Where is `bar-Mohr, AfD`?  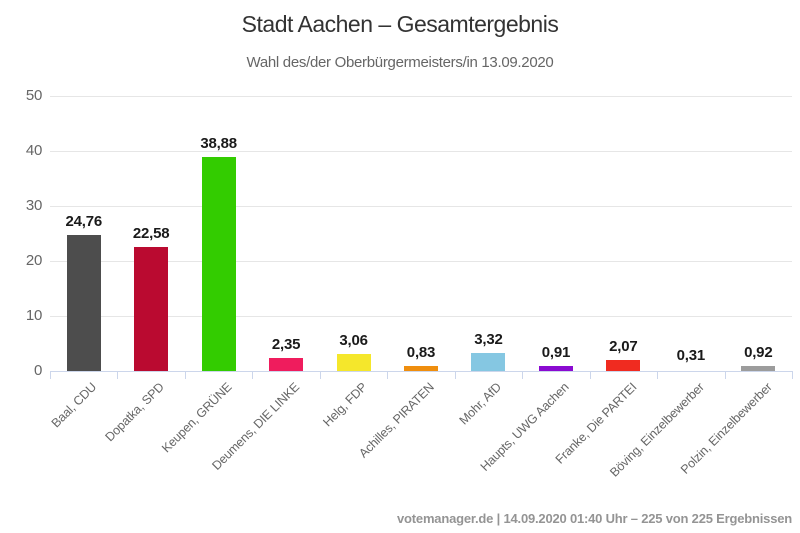
bar-Mohr, AfD is located at coordinates (488, 361).